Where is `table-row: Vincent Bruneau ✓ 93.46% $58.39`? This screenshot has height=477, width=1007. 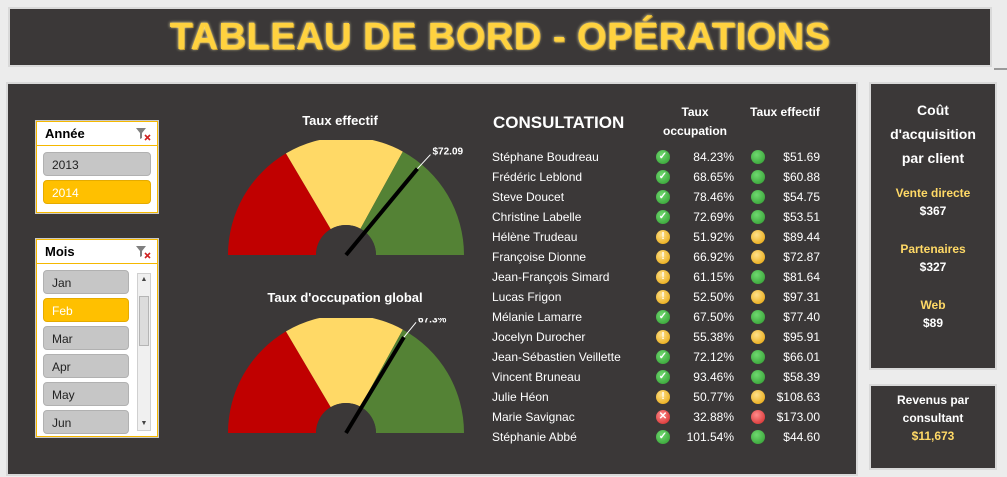 table-row: Vincent Bruneau ✓ 93.46% $58.39 is located at coordinates (662, 377).